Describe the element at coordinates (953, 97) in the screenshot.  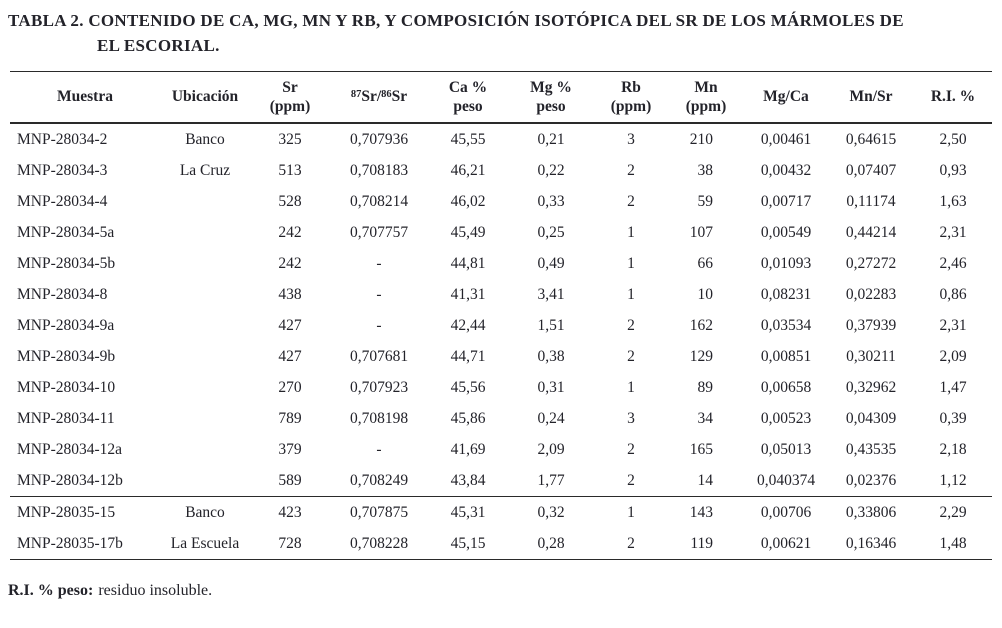
I see `col-header-ri: R.I. %` at that location.